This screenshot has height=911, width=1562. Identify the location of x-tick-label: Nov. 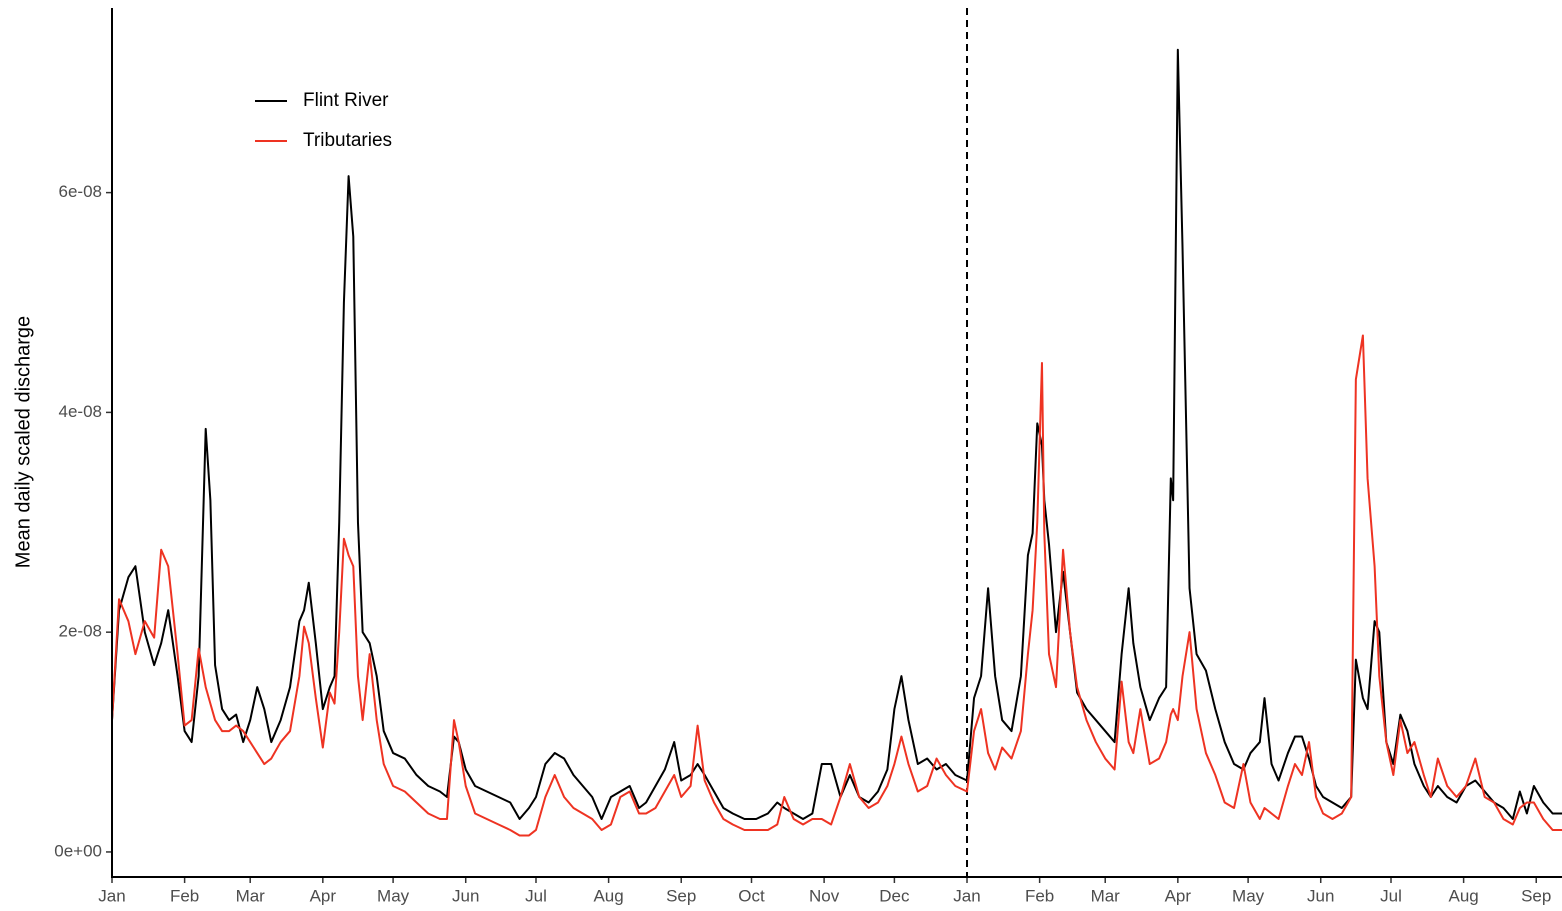
(824, 895).